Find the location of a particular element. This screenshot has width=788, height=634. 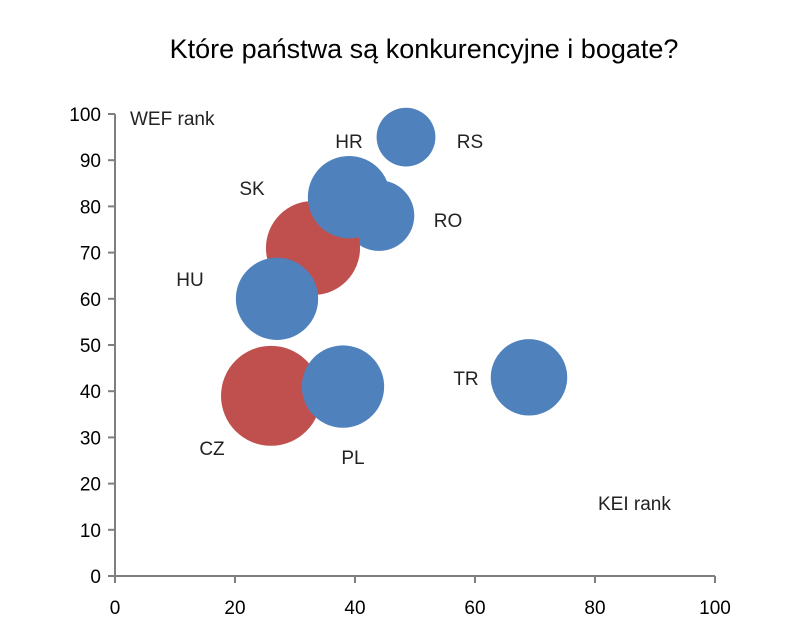

bubble-pl is located at coordinates (343, 386).